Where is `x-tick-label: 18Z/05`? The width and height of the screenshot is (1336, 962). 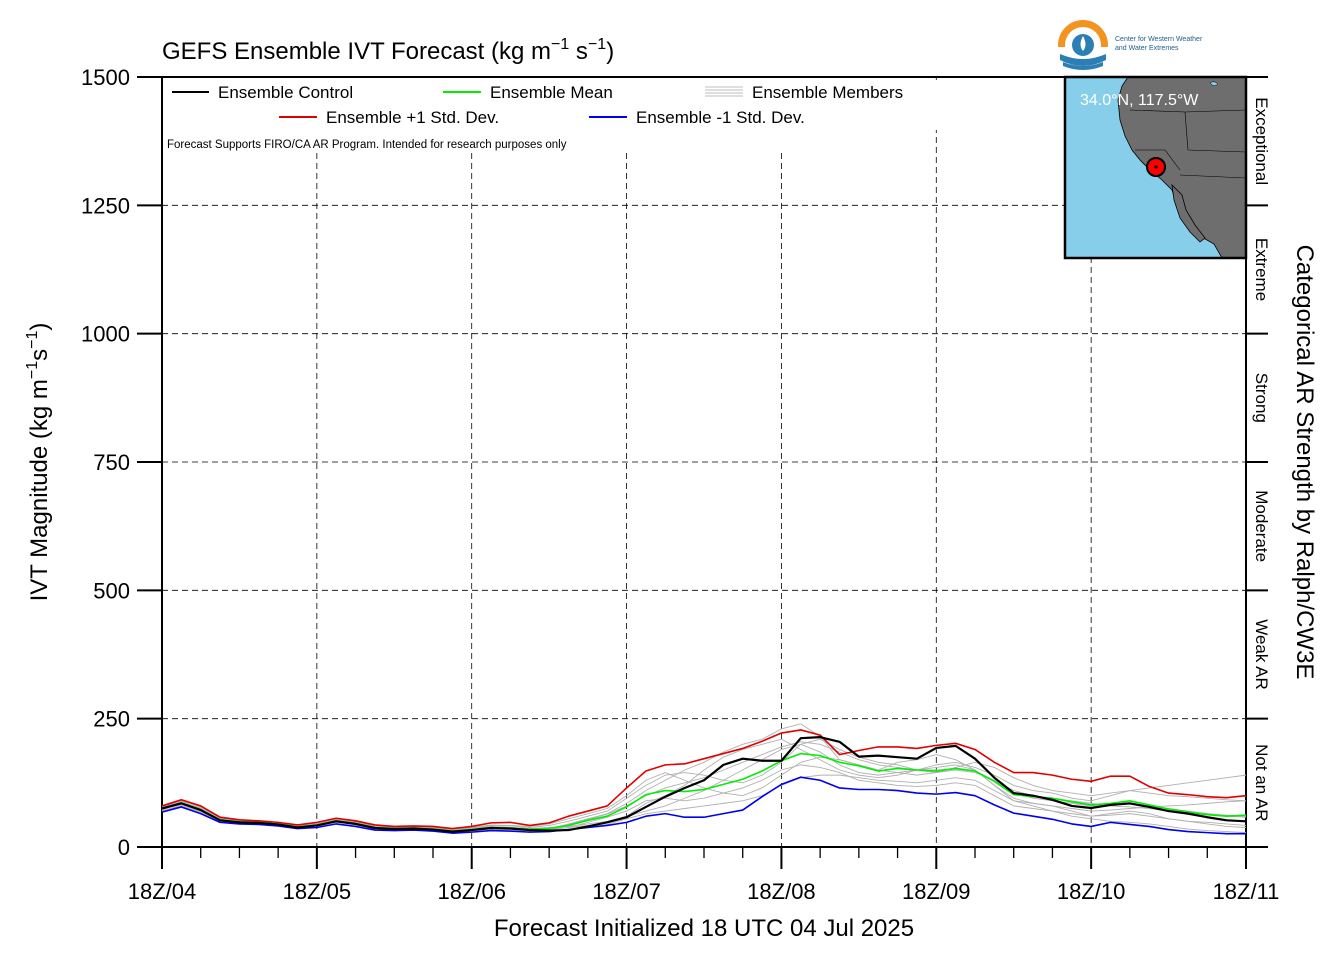 x-tick-label: 18Z/05 is located at coordinates (317, 891).